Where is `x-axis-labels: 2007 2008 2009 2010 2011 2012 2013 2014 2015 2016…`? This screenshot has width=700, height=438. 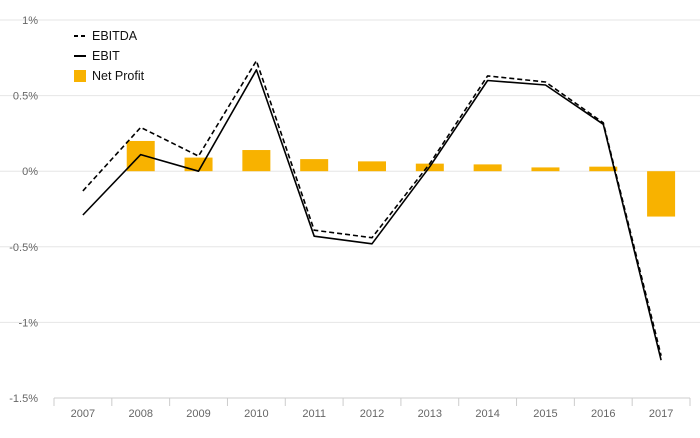 x-axis-labels: 2007 2008 2009 2010 2011 2012 2013 2014 2015 2016… is located at coordinates (372, 414).